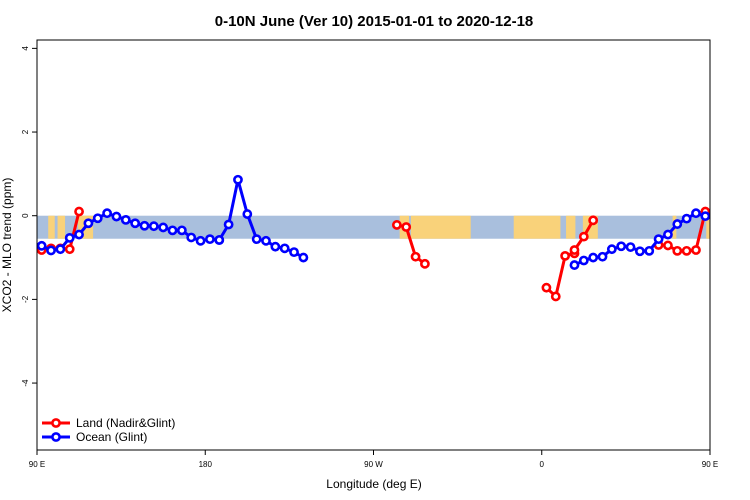  What do you see at coordinates (542, 464) in the screenshot?
I see `x-tick-label: 0` at bounding box center [542, 464].